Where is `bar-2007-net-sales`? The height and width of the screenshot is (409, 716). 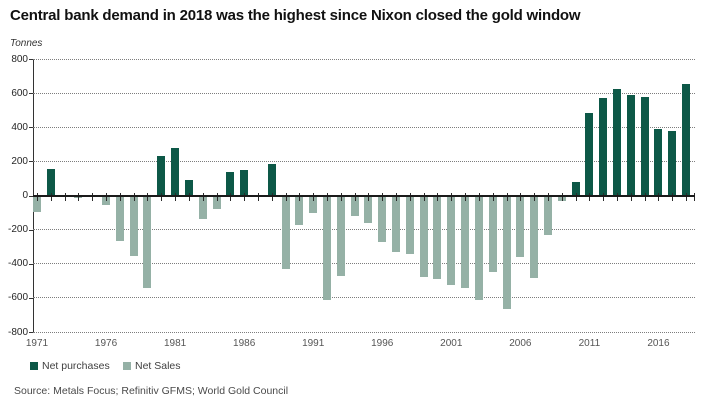 bar-2007-net-sales is located at coordinates (534, 237).